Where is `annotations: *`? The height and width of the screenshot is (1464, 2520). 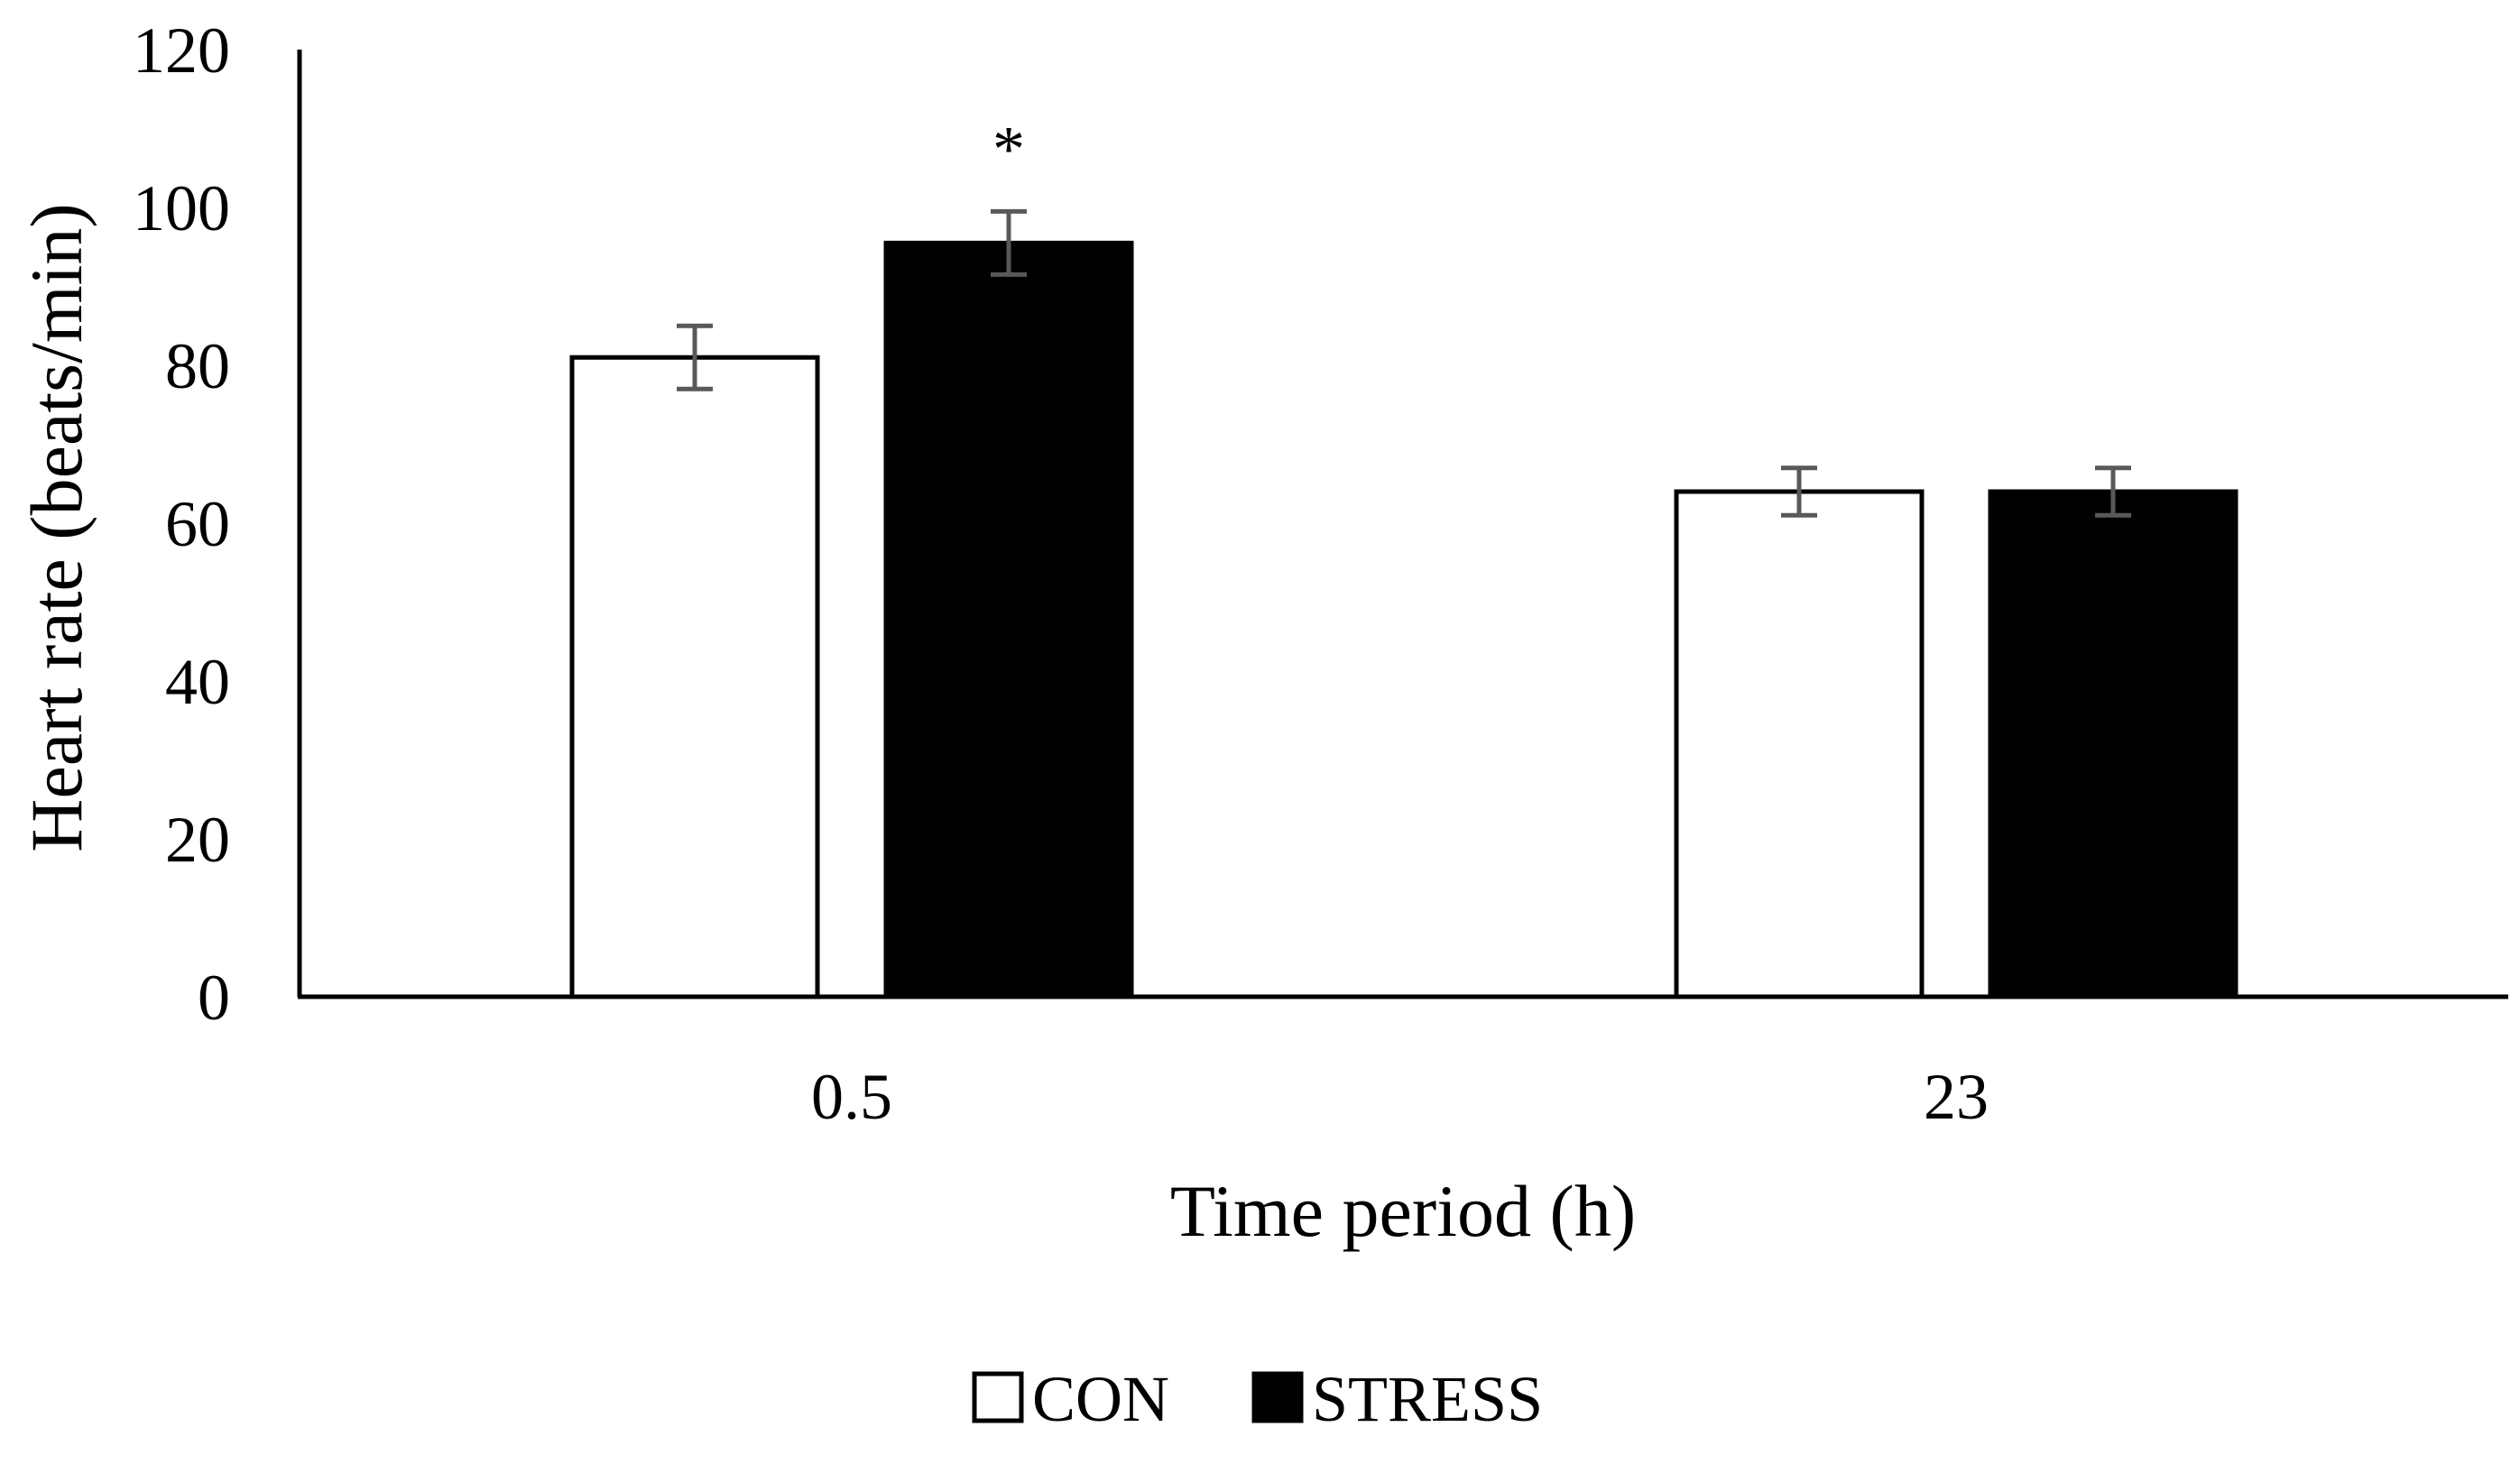 annotations: * is located at coordinates (1009, 149).